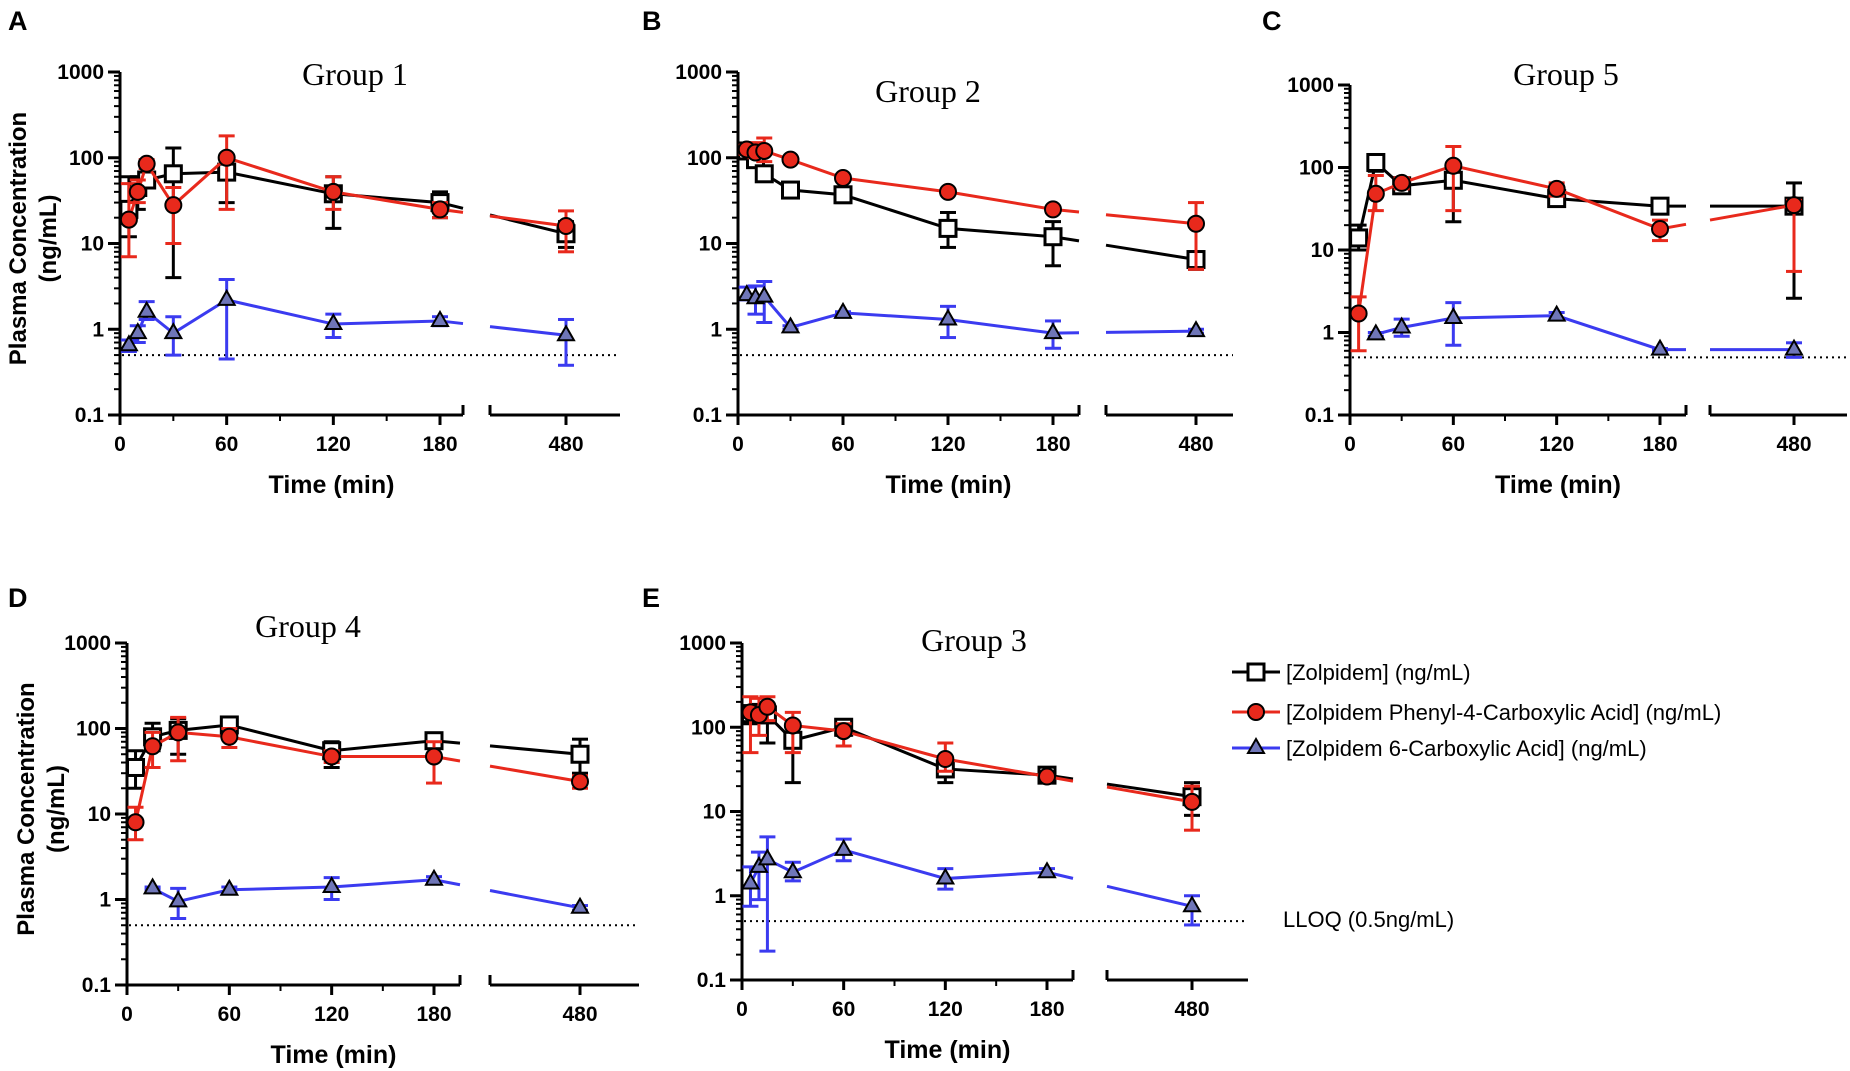  I want to click on chart-title: Group 4, so click(308, 626).